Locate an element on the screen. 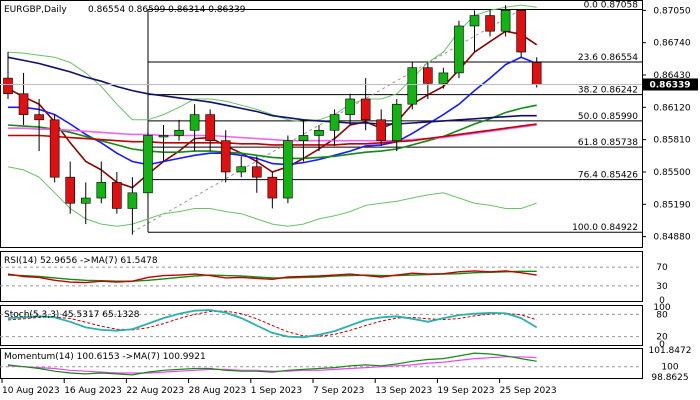 Image resolution: width=700 pixels, height=400 pixels. price-tick-label: 0.85810 is located at coordinates (671, 141).